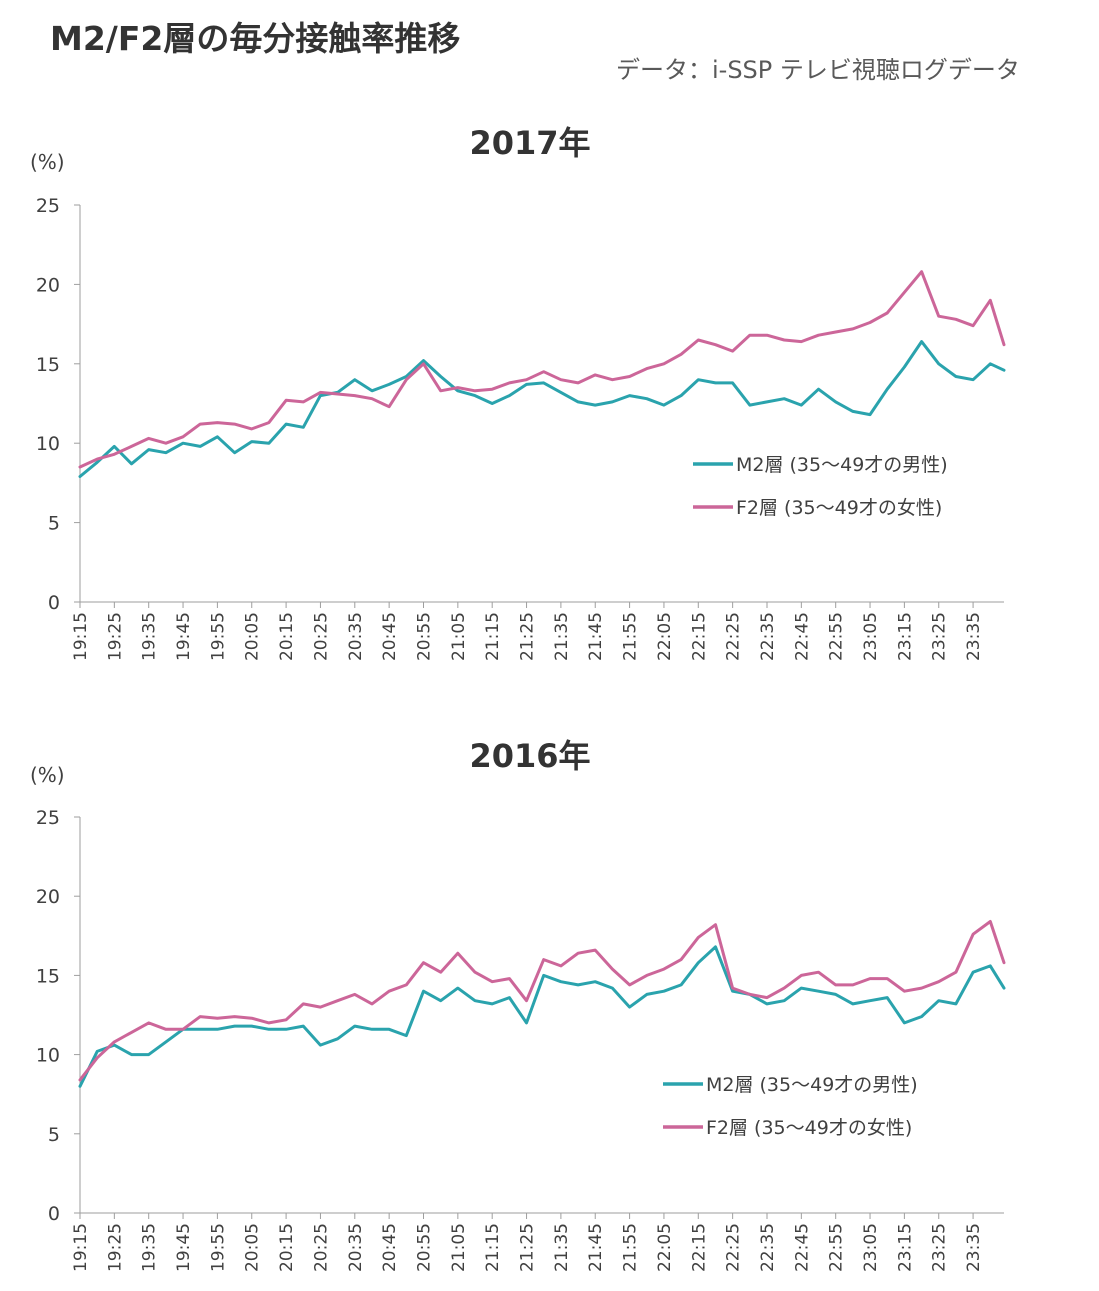 The image size is (1099, 1291). Describe the element at coordinates (47, 775) in the screenshot. I see `y-unit-label-2016: (%)` at that location.